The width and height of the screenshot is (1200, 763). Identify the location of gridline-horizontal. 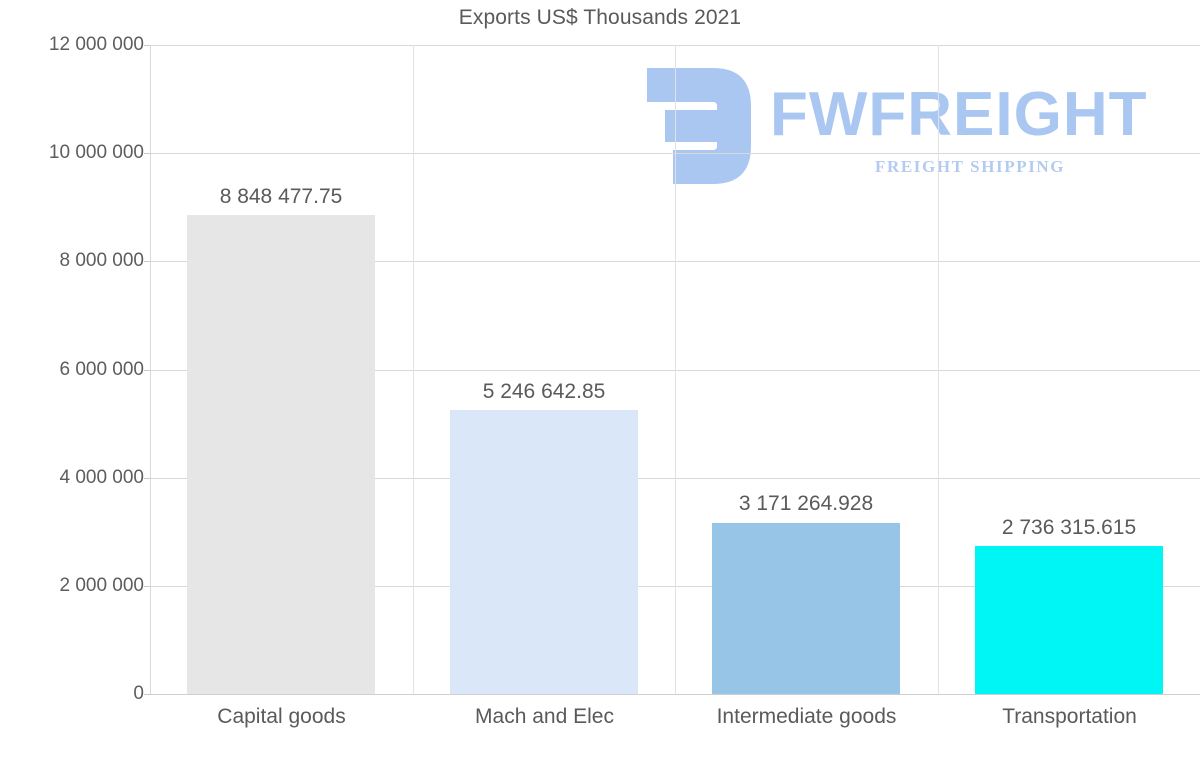
(675, 694).